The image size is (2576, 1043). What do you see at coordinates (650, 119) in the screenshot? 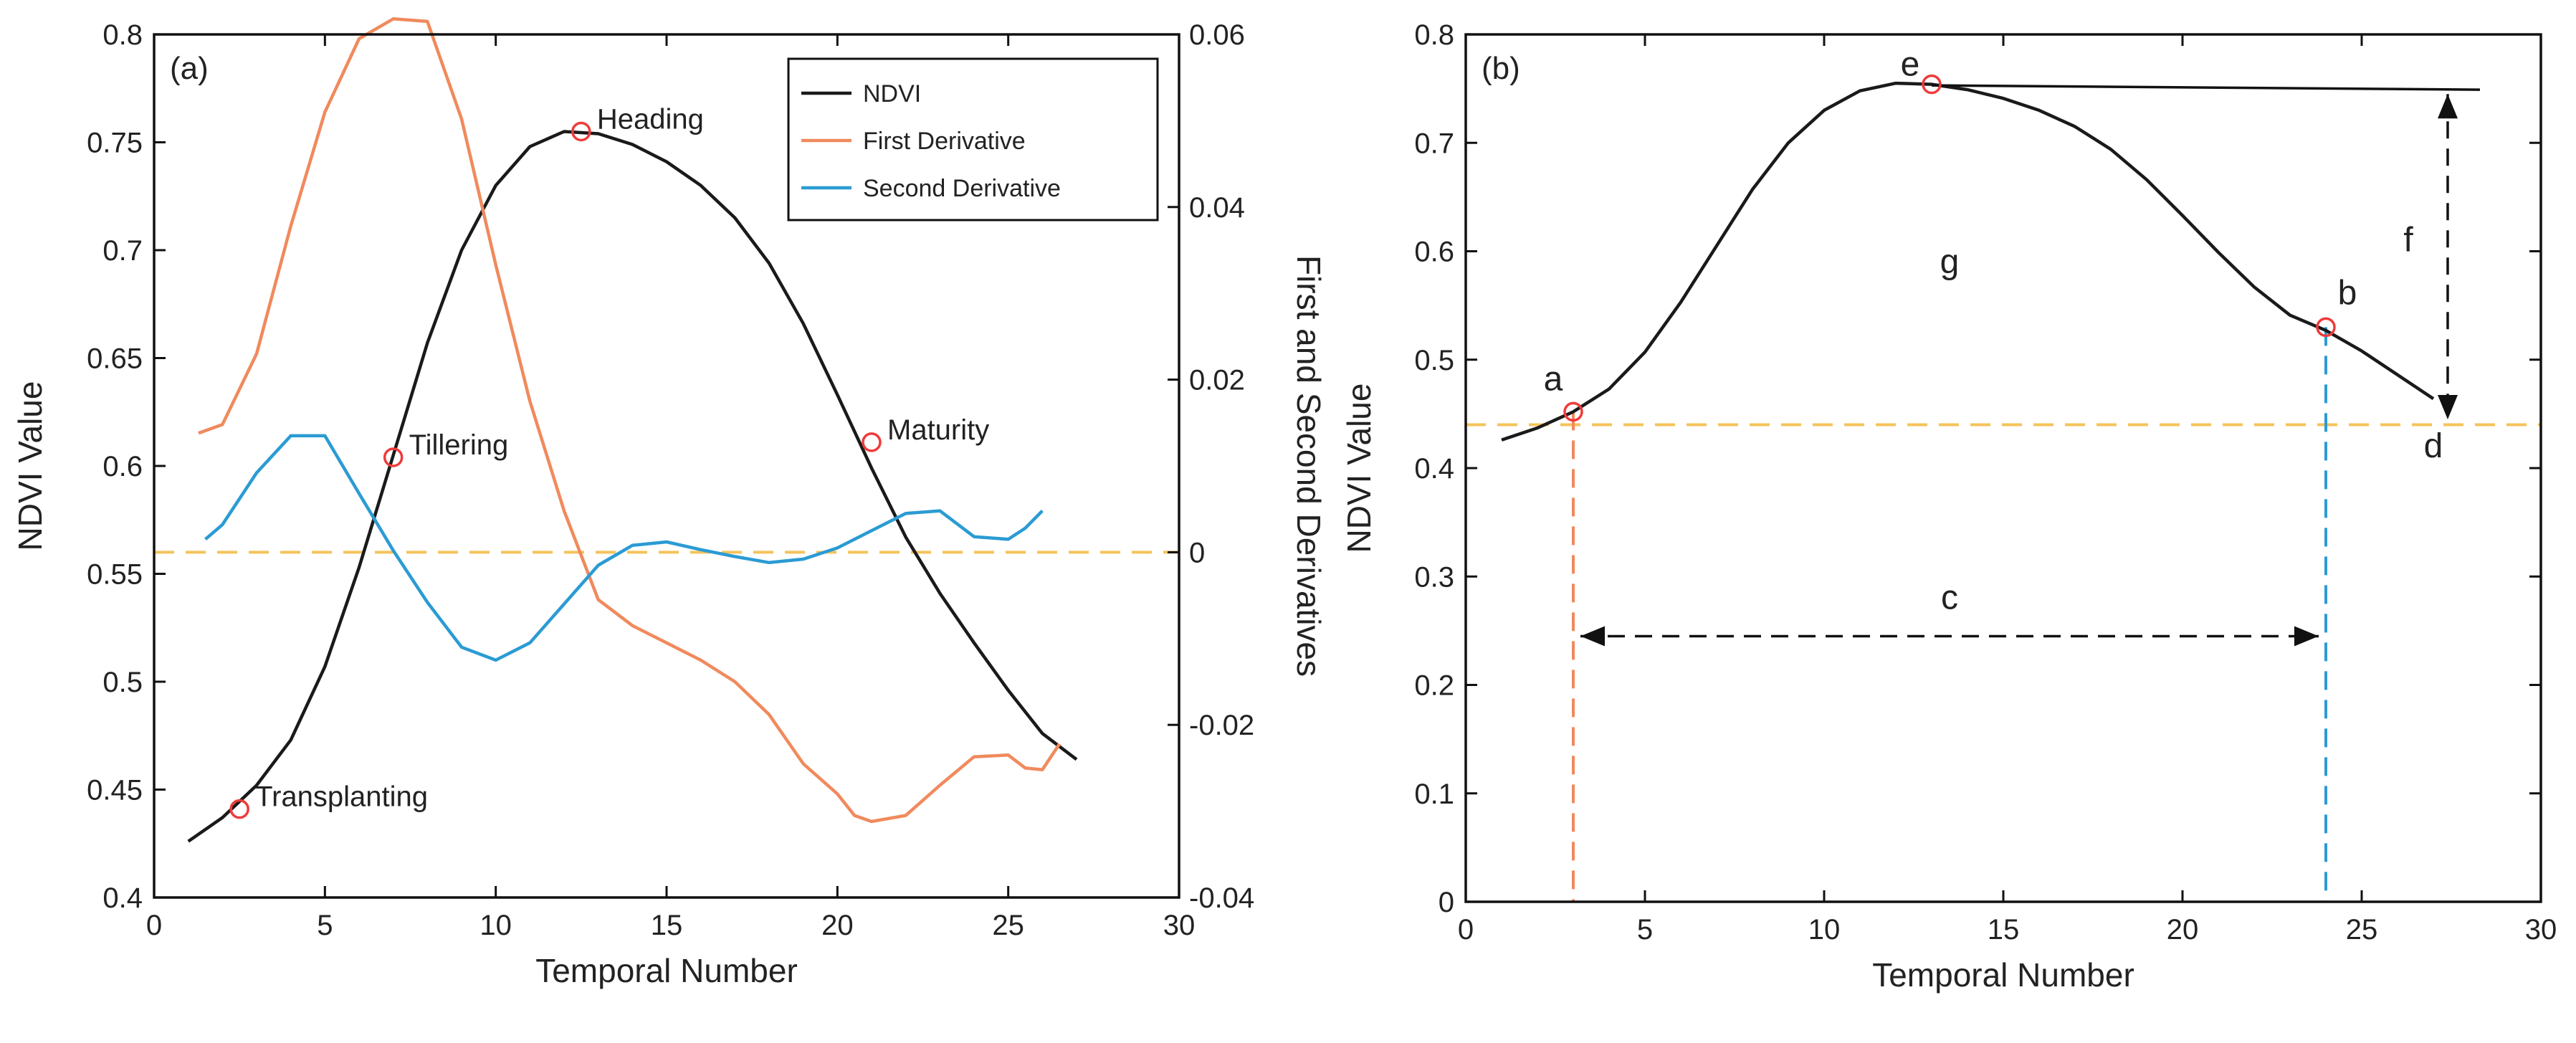
I see `stage-label: Heading` at bounding box center [650, 119].